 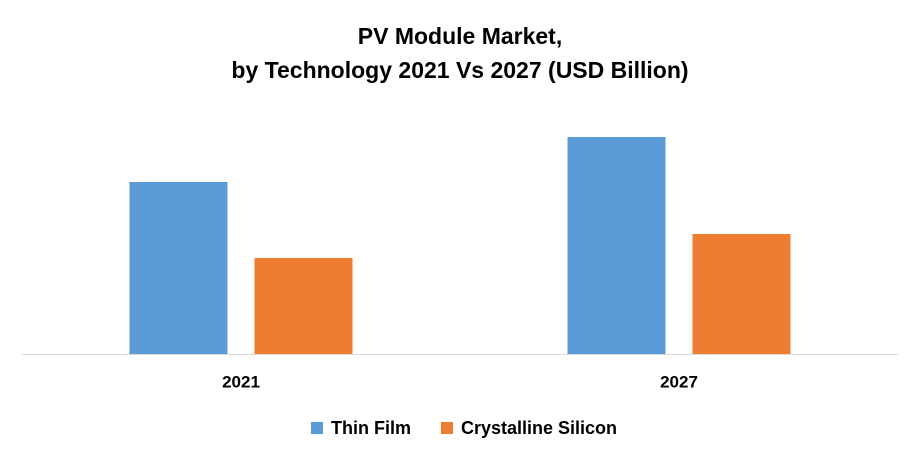 What do you see at coordinates (459, 70) in the screenshot?
I see `chart-title: by Technology 2021 Vs 2027 (USD Billion)` at bounding box center [459, 70].